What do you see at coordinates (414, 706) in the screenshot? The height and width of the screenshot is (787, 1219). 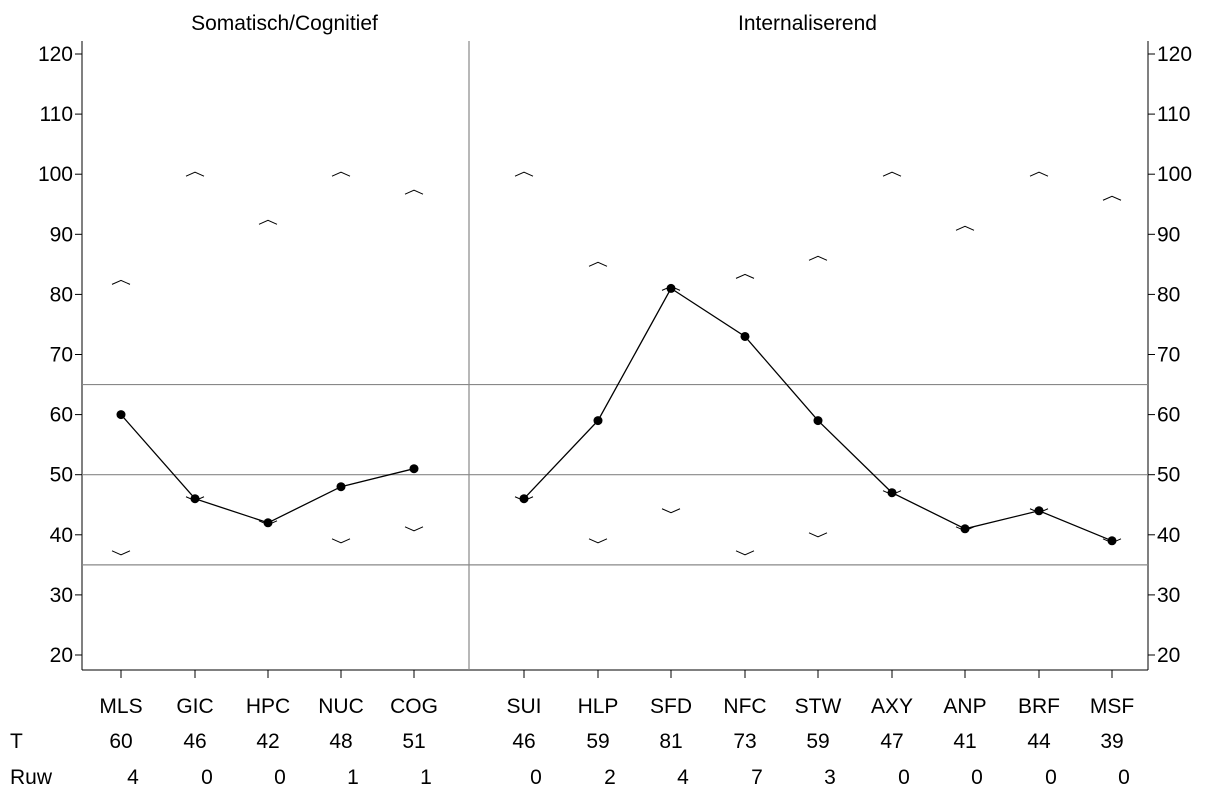 I see `category-label-cog: COG` at bounding box center [414, 706].